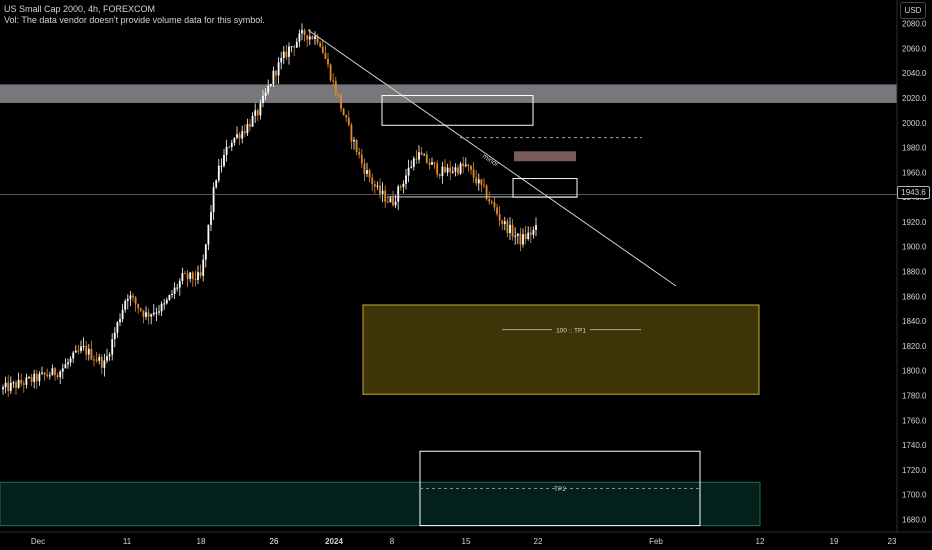  I want to click on price-tick-label: 1720.0, so click(914, 470).